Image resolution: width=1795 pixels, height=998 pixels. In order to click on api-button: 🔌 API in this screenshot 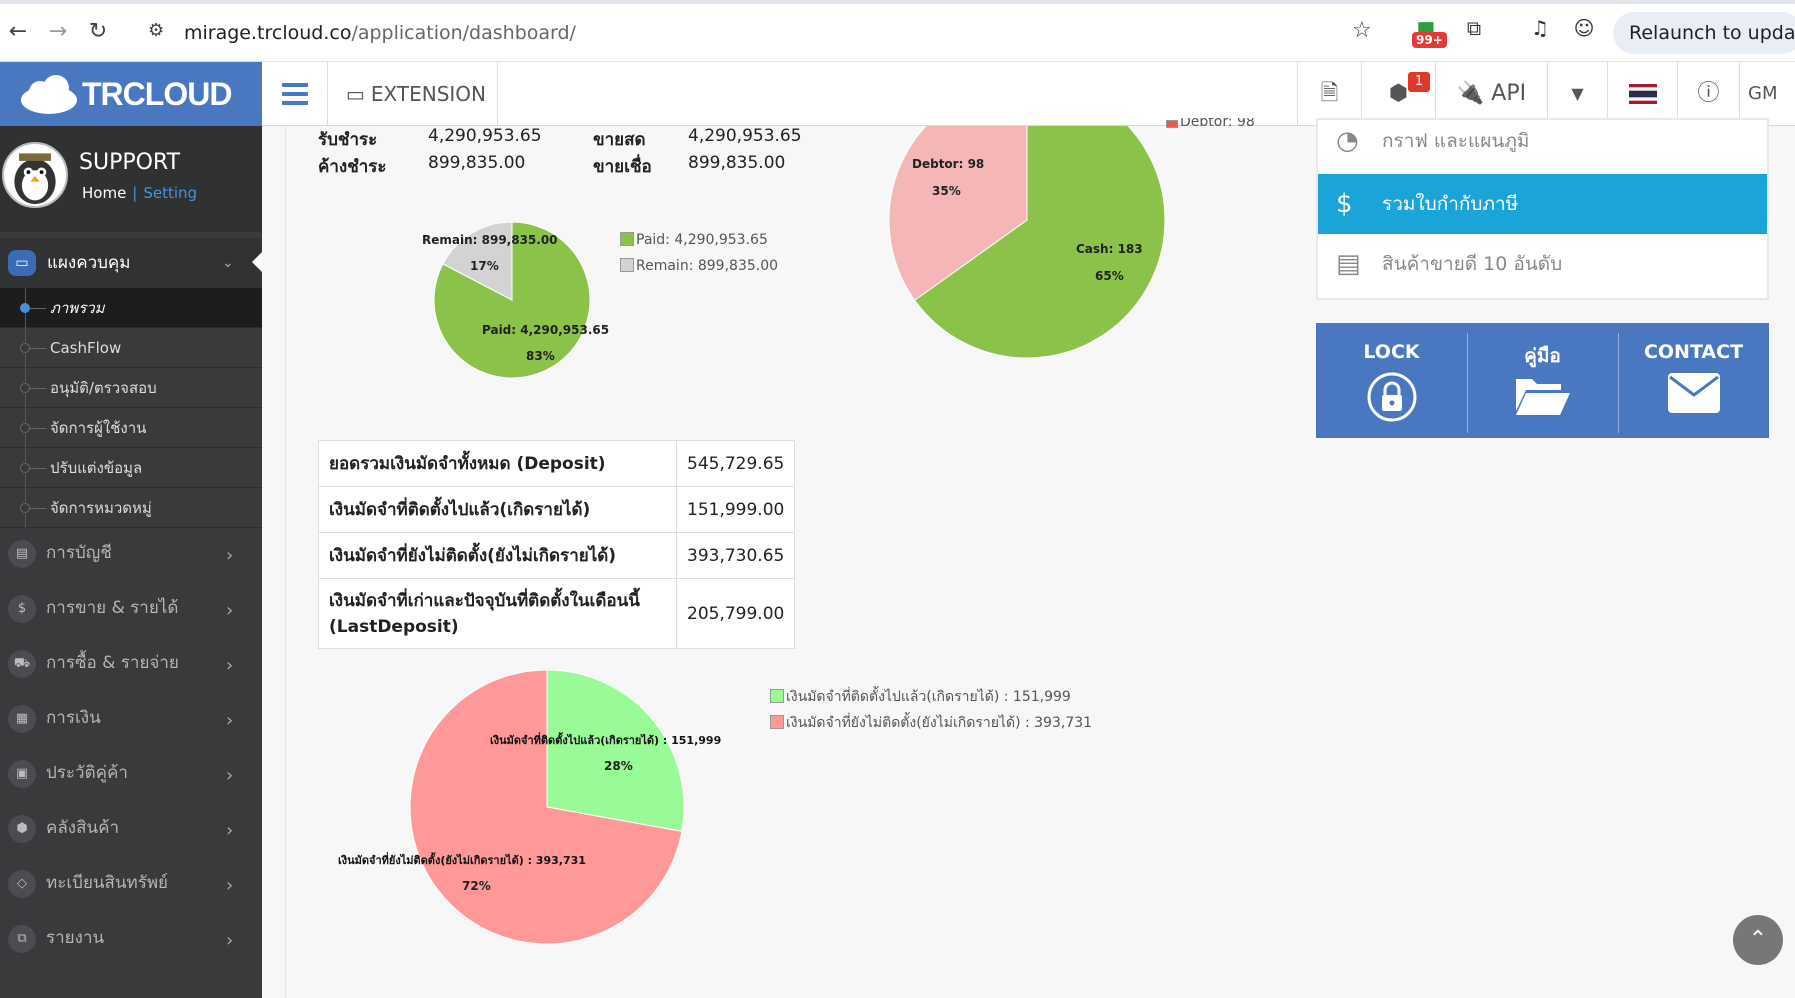, I will do `click(1491, 94)`.